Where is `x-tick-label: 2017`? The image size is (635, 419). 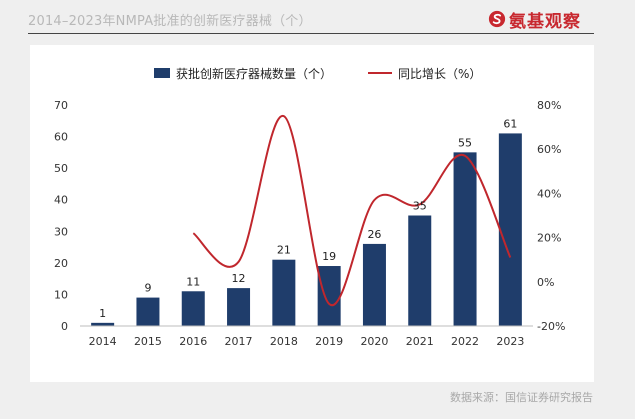 x-tick-label: 2017 is located at coordinates (239, 341).